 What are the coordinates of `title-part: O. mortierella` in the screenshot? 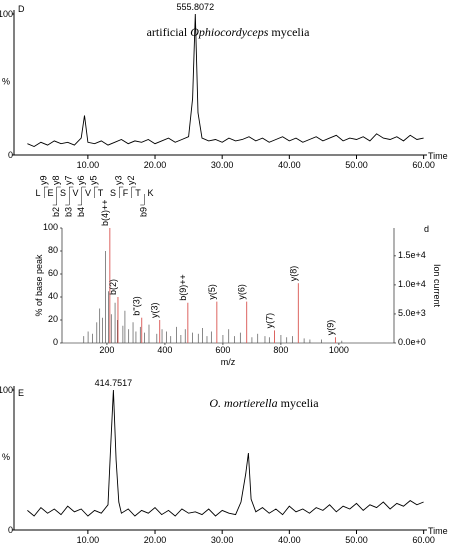 It's located at (243, 403).